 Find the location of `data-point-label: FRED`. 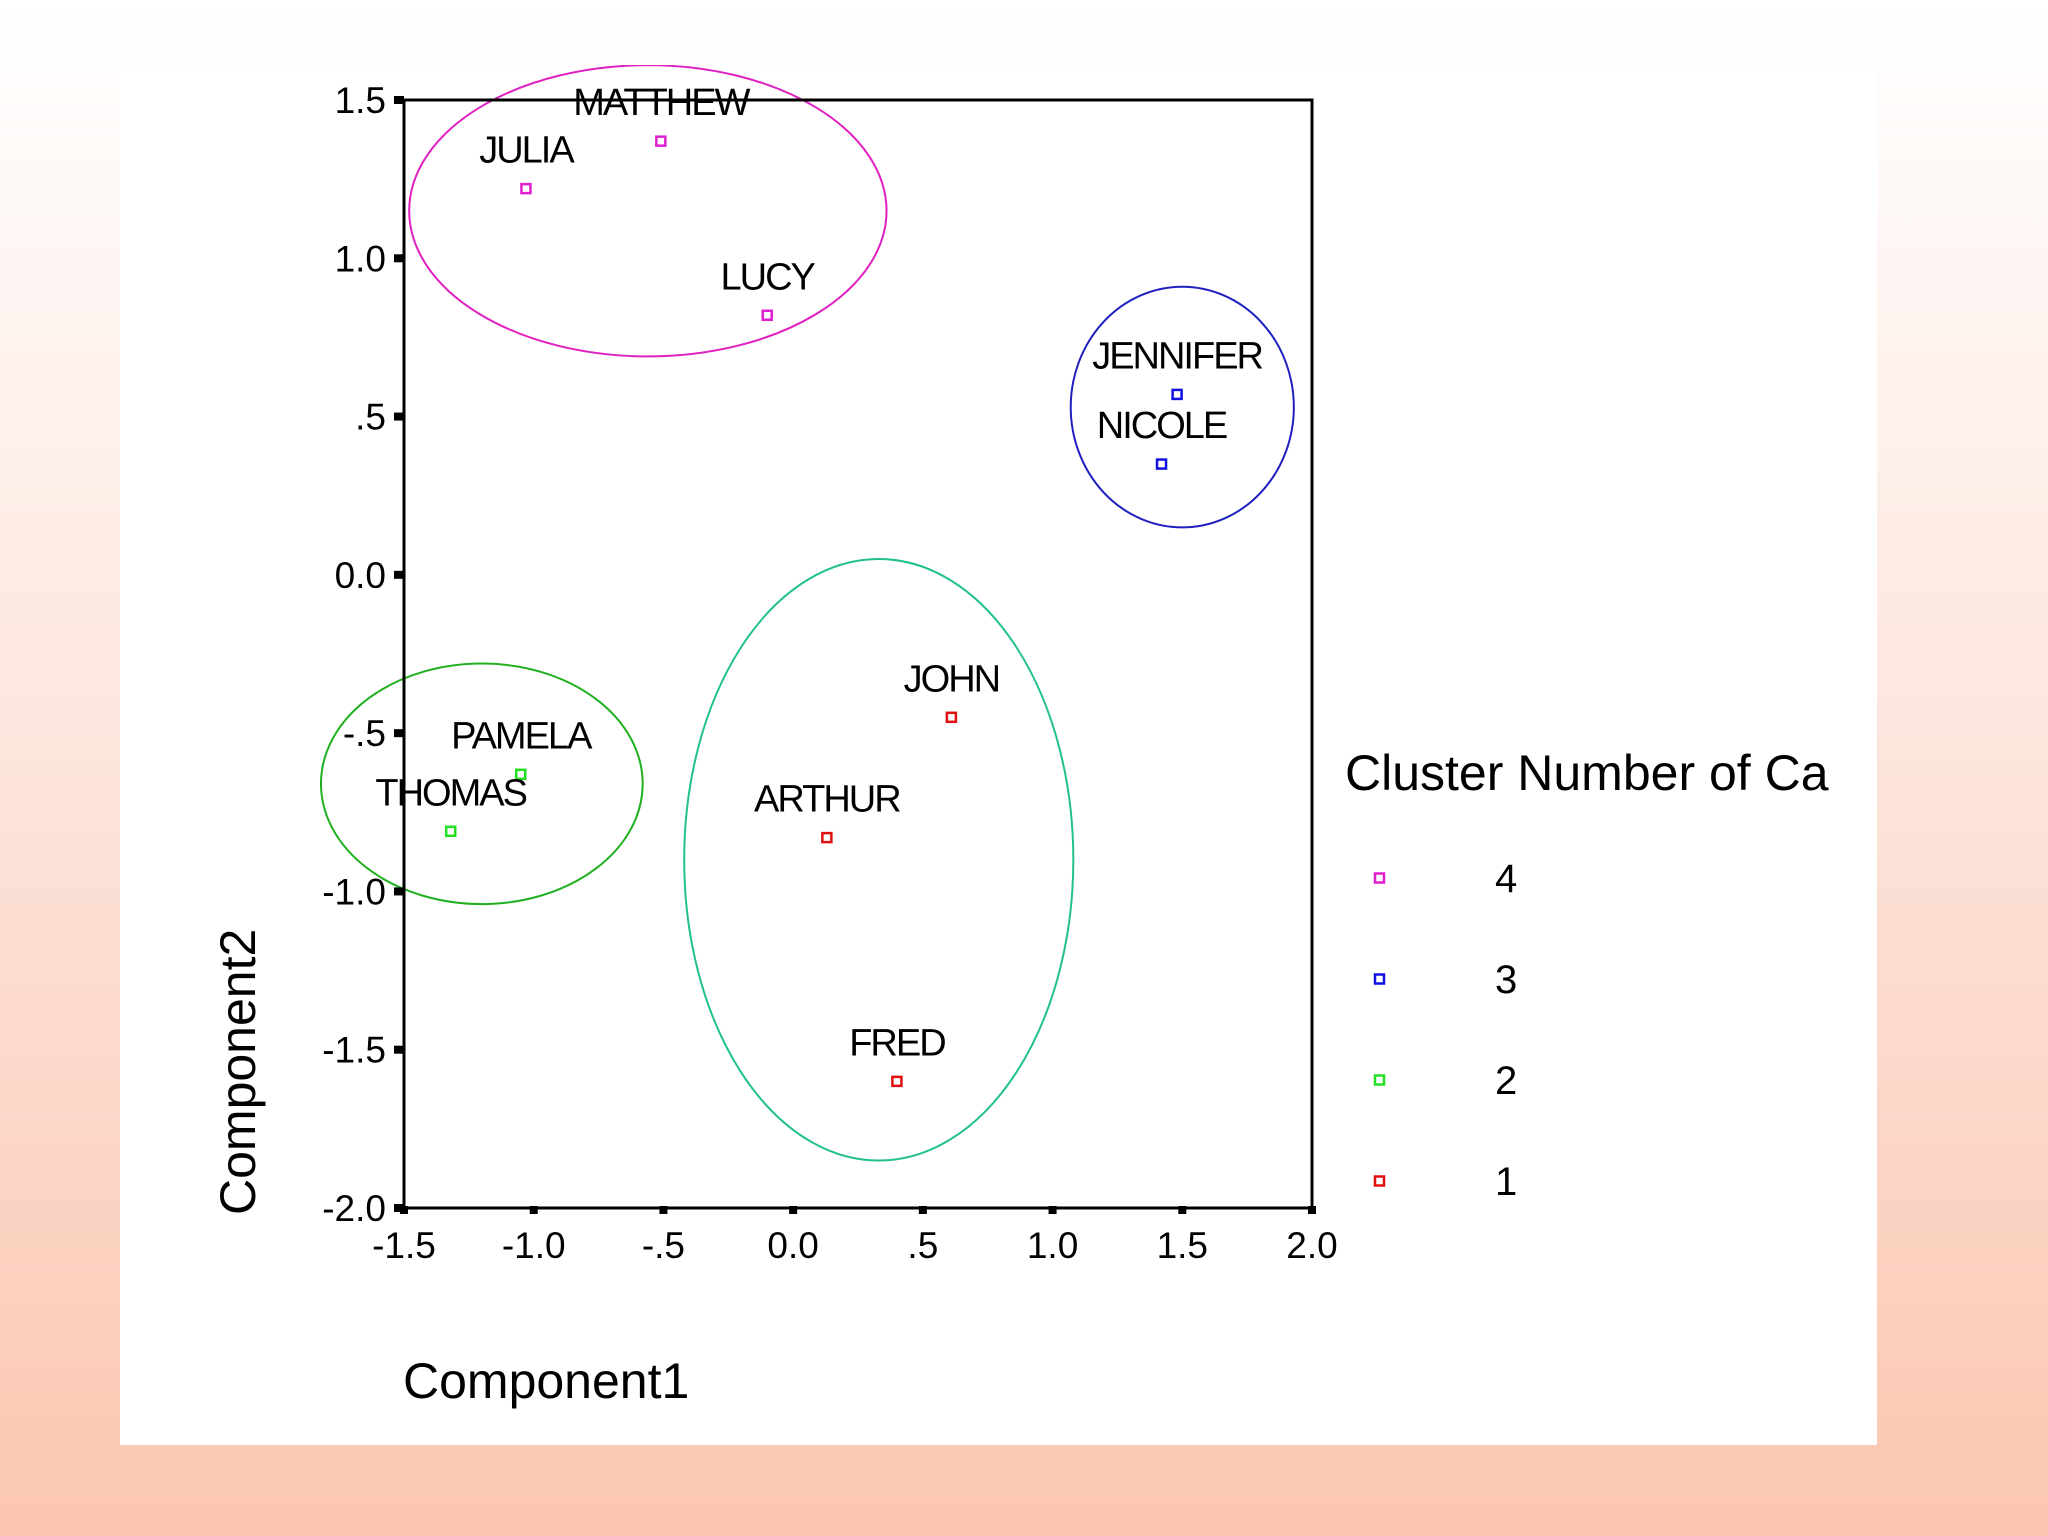

data-point-label: FRED is located at coordinates (897, 1043).